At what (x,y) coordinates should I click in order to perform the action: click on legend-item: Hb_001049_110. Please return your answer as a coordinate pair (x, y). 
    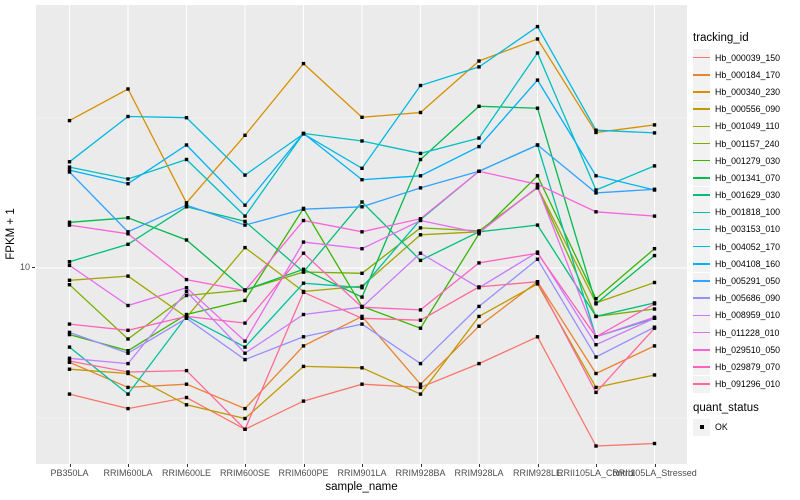
    Looking at the image, I should click on (746, 126).